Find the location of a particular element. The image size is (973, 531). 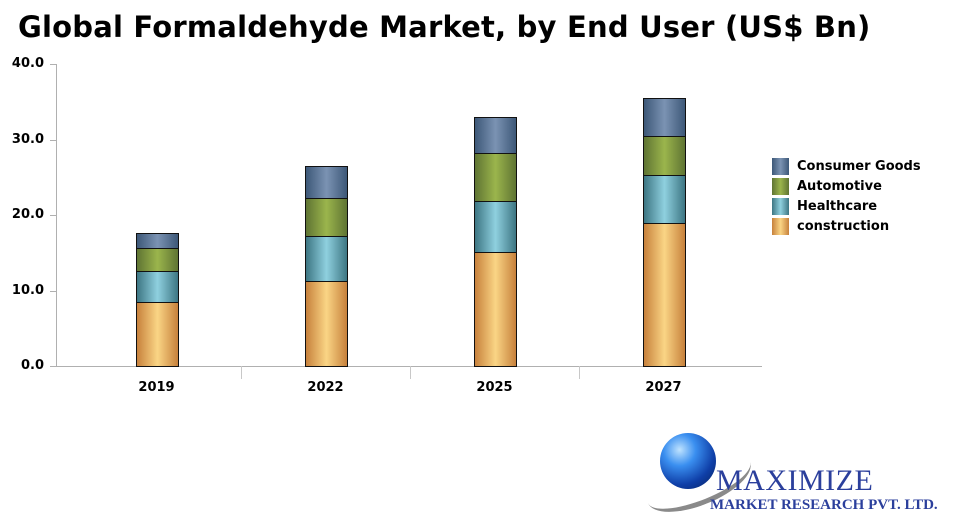

legend-item-automotive: Automotive is located at coordinates (846, 186).